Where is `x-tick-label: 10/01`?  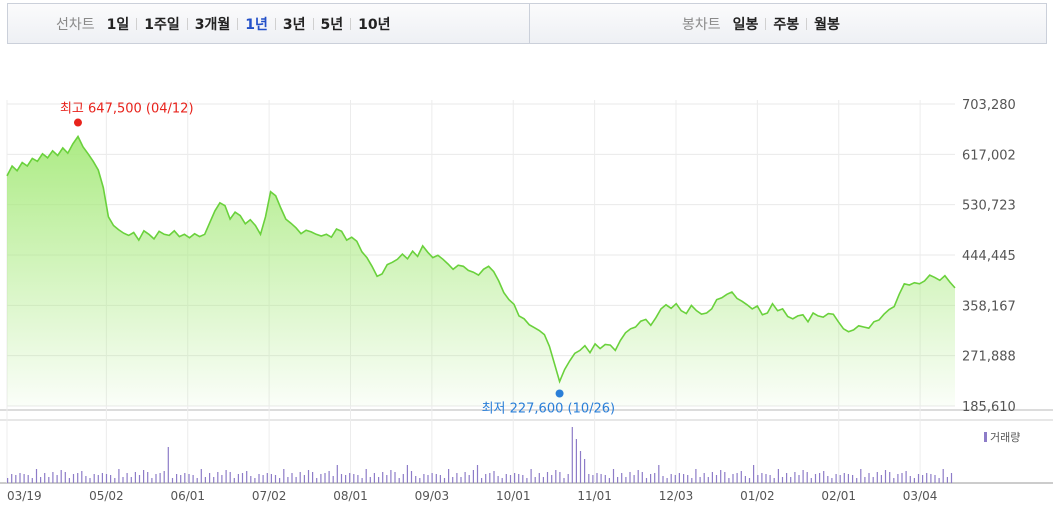 x-tick-label: 10/01 is located at coordinates (513, 496).